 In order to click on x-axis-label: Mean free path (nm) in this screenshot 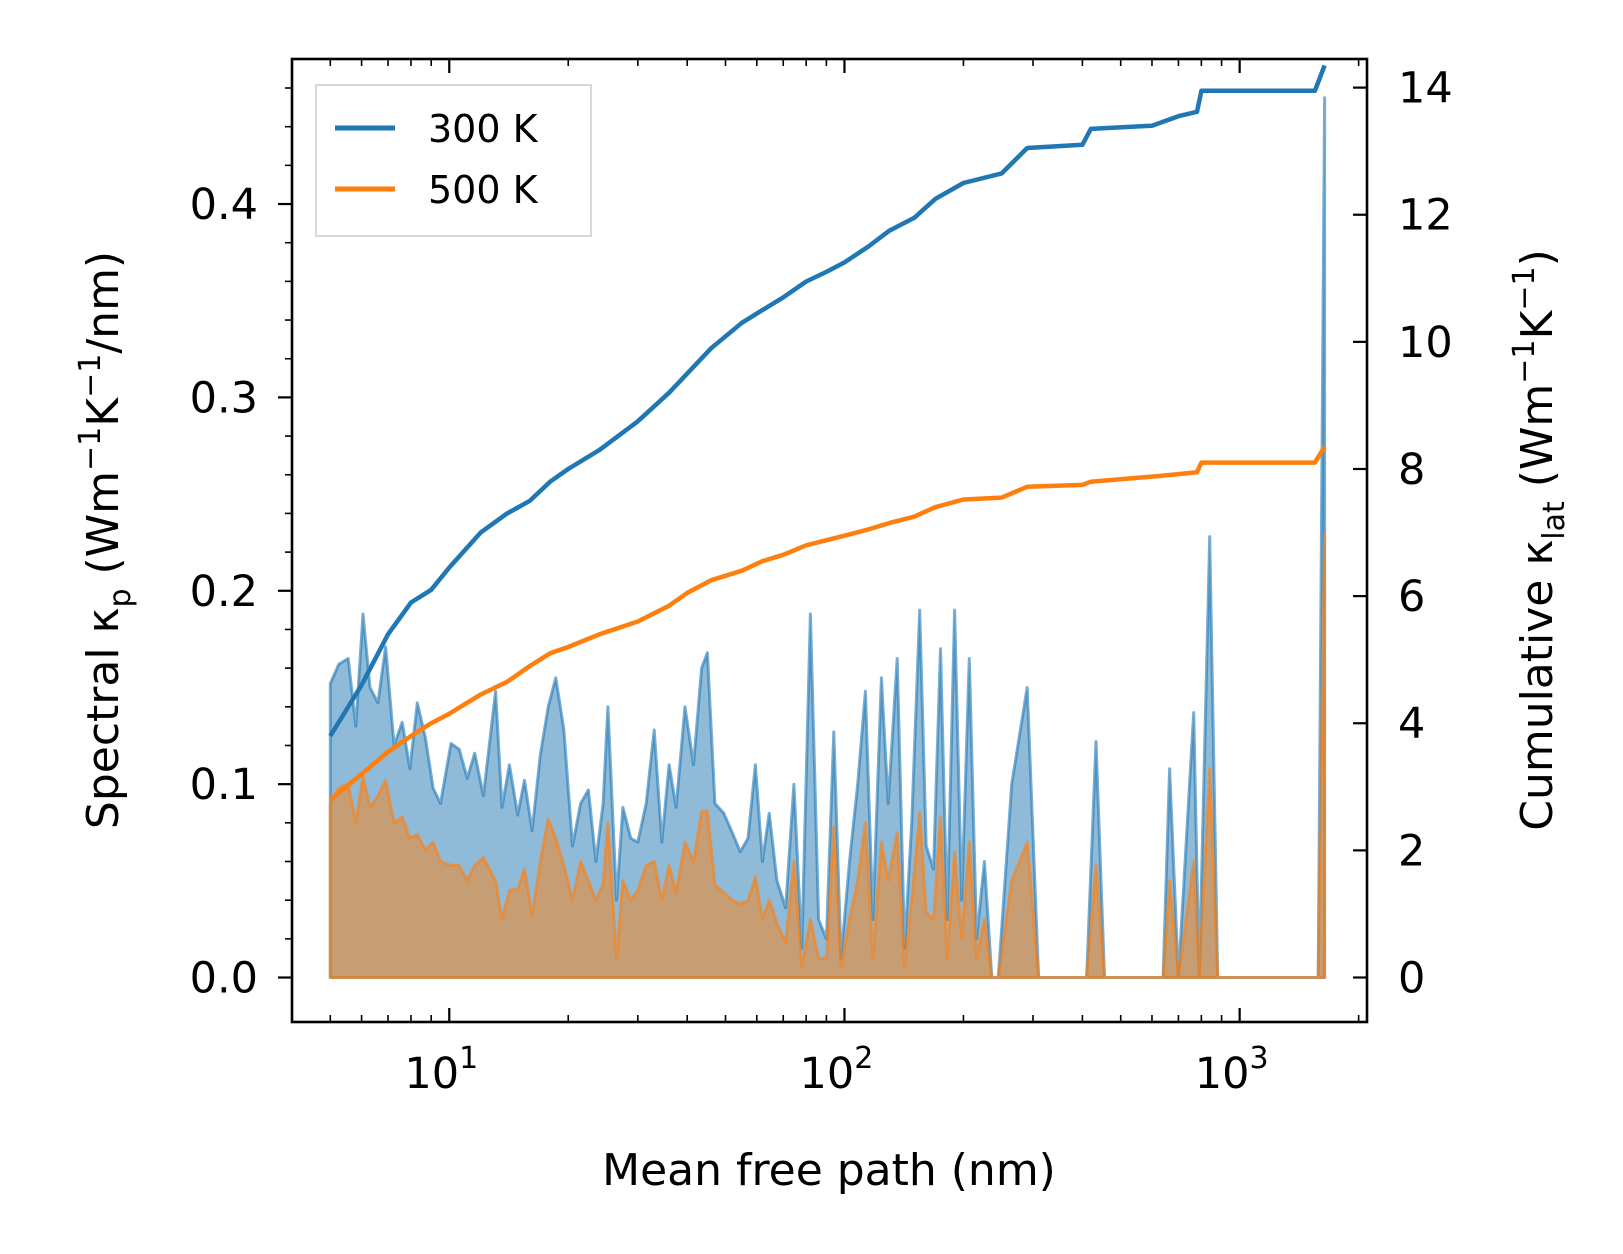, I will do `click(829, 1170)`.